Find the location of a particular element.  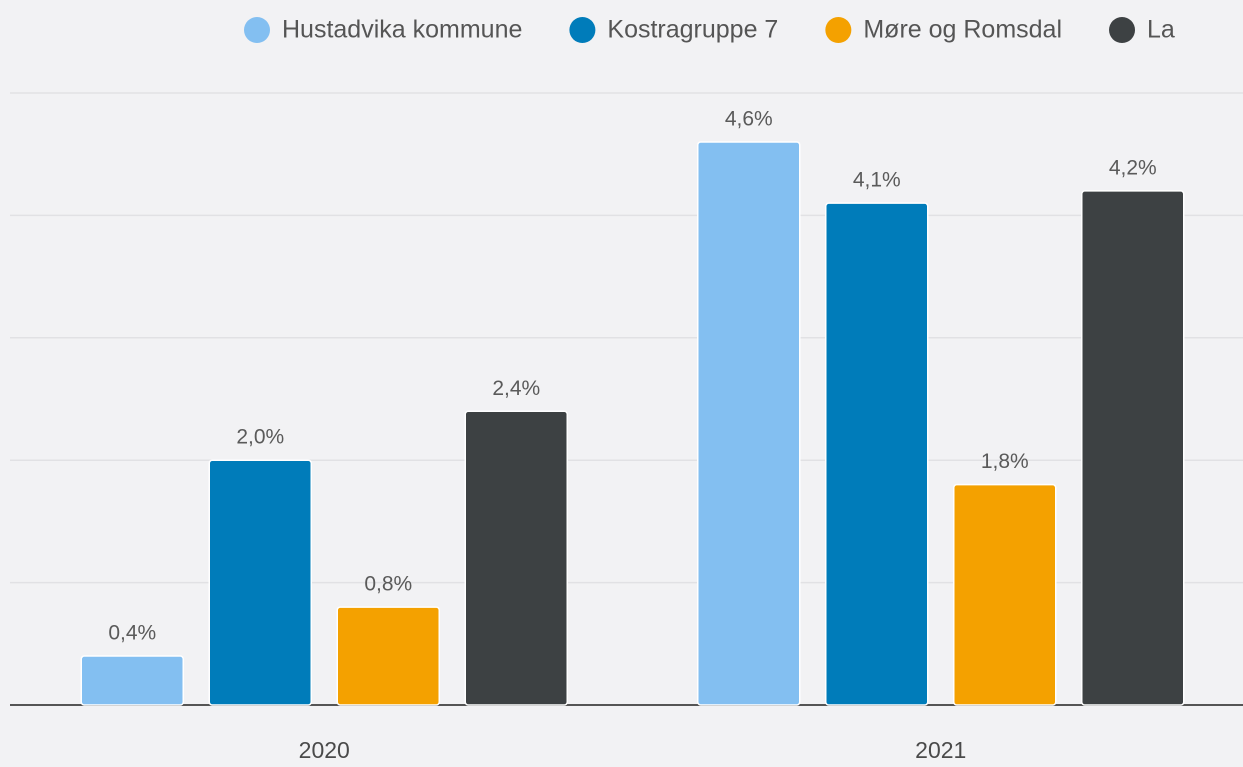

value-label: 4,6% is located at coordinates (749, 119).